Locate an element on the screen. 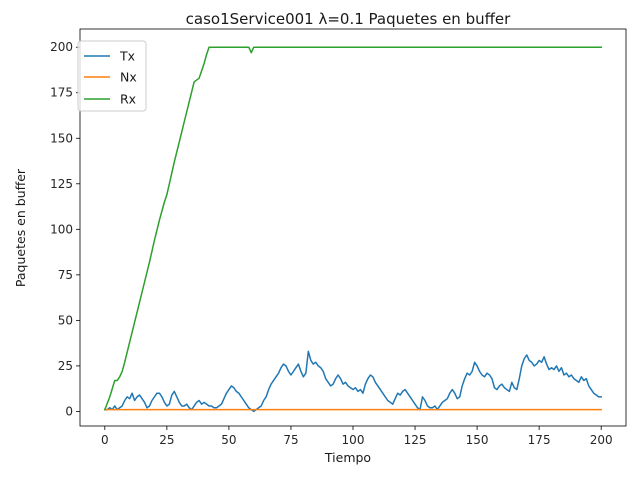 This screenshot has height=480, width=640. x-tick-label: 0 is located at coordinates (105, 440).